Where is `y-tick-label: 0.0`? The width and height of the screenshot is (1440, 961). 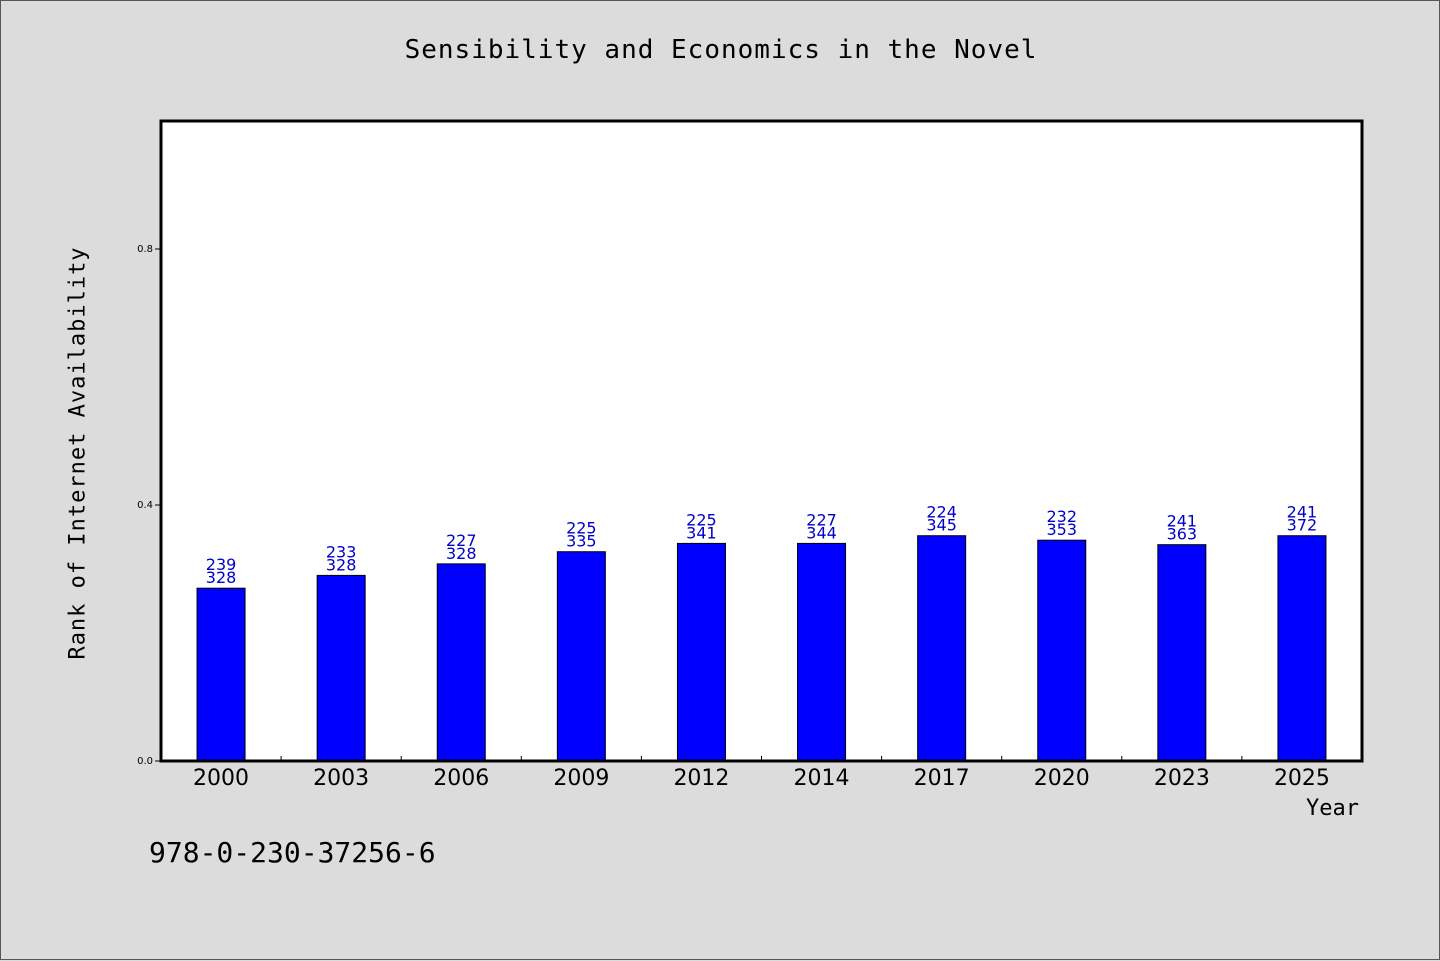
y-tick-label: 0.0 is located at coordinates (145, 761).